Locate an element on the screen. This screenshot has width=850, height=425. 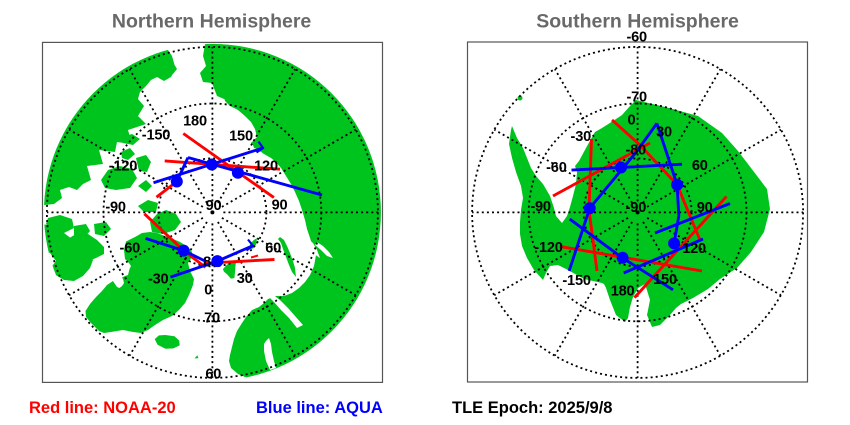
svg-text: Red line: NOAA-20 is located at coordinates (102, 408).